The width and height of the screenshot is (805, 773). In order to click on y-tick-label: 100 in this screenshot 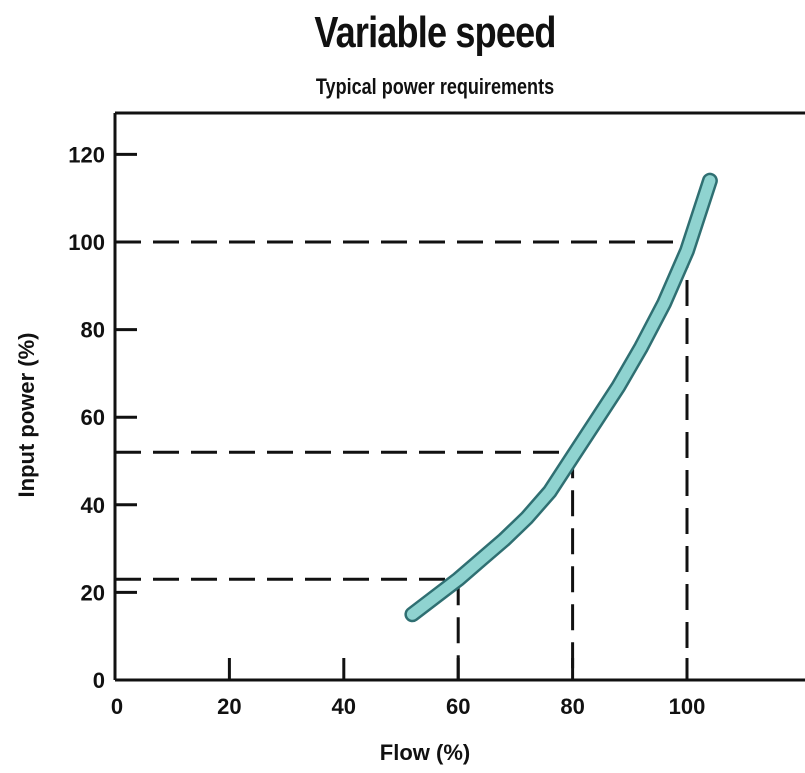, I will do `click(86, 242)`.